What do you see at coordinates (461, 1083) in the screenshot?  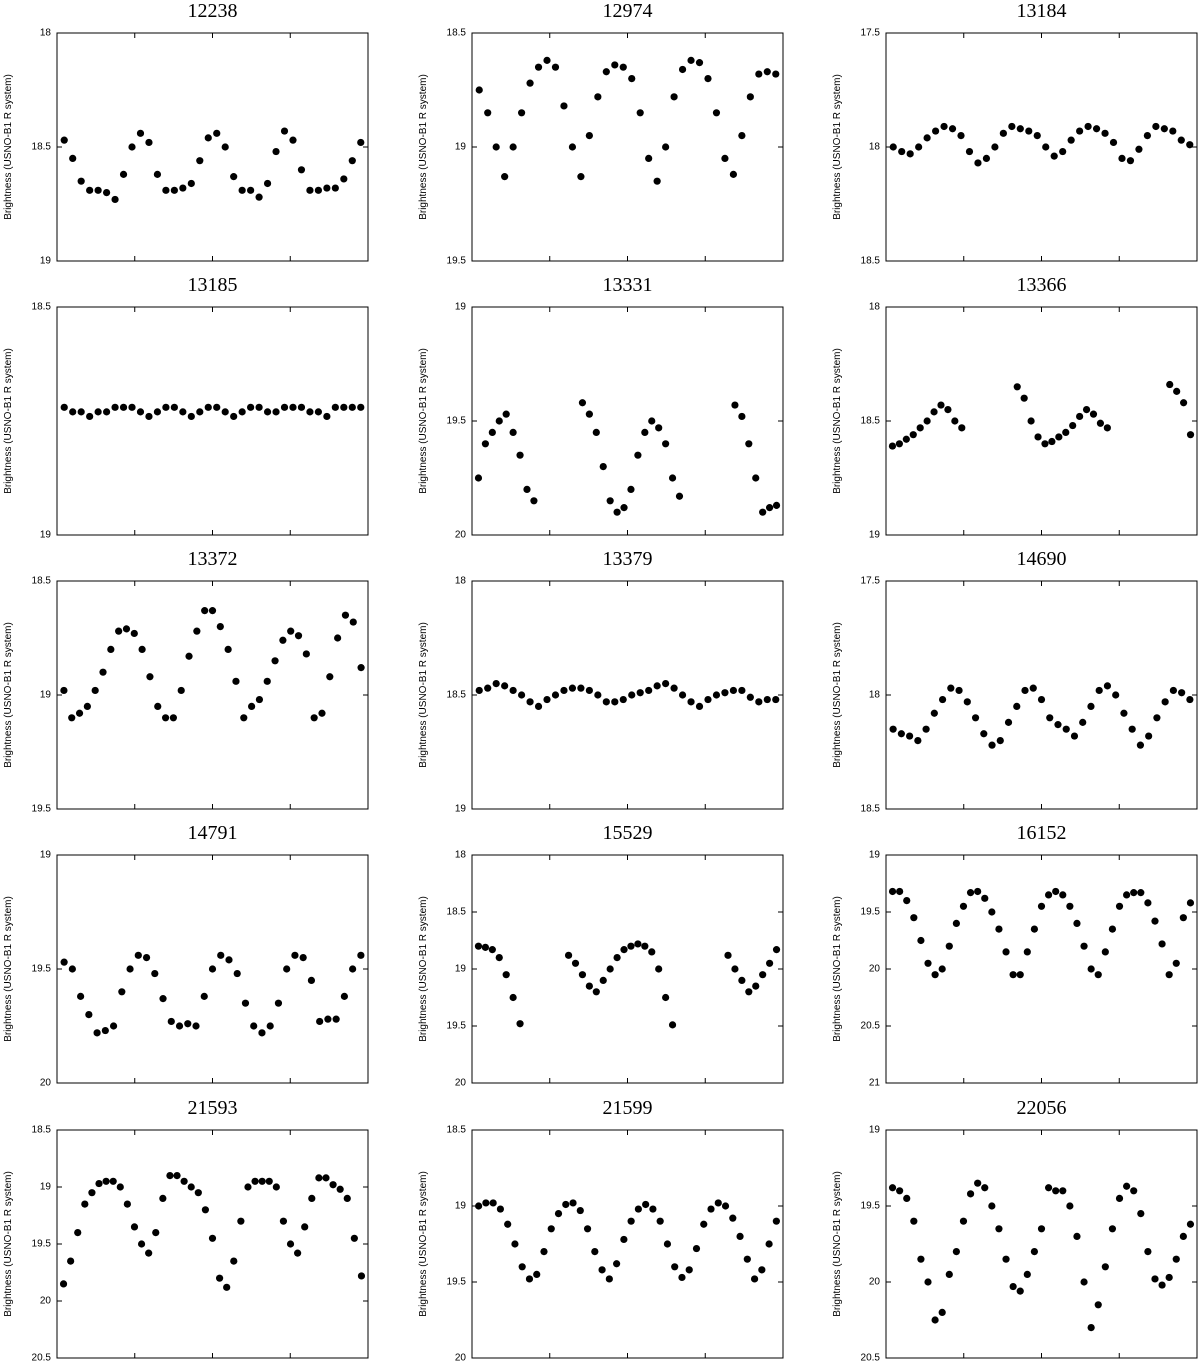 I see `y-tick-label: 20` at bounding box center [461, 1083].